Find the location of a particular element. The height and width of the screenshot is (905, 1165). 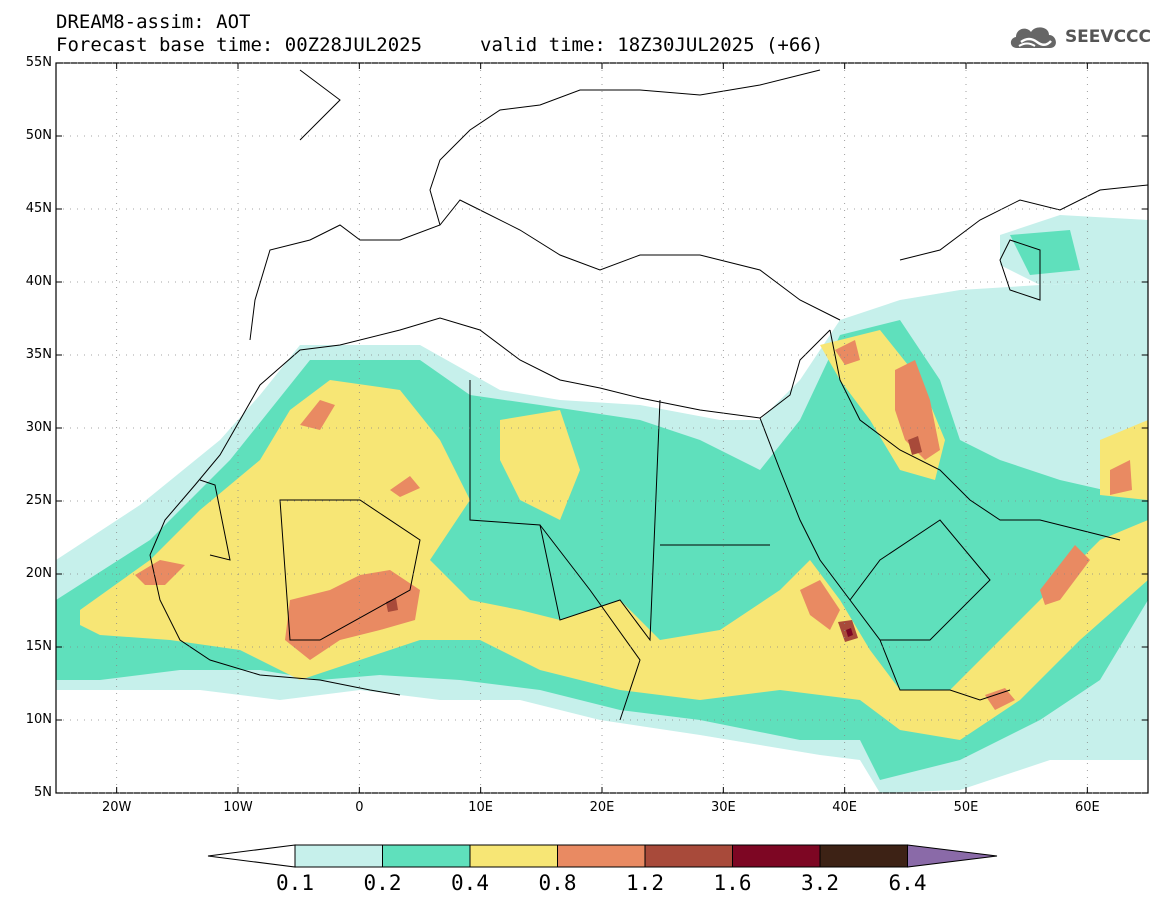

forecast-base-time: Forecast base time: 00Z28JUL2025 is located at coordinates (239, 45).